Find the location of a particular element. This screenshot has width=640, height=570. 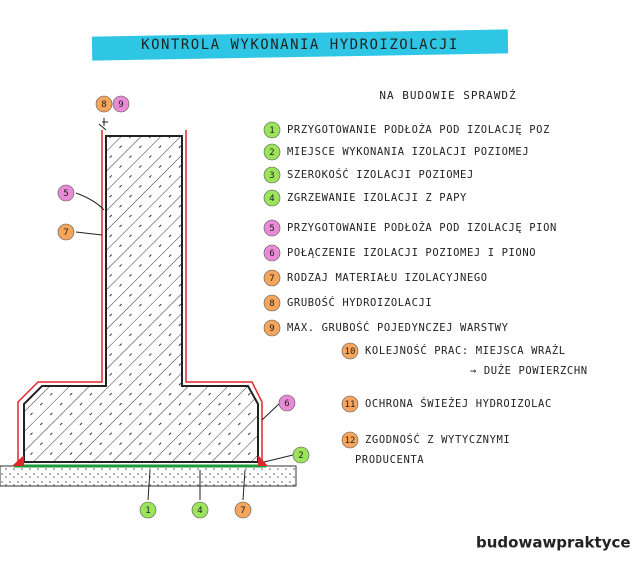

badge-number: 3 is located at coordinates (271, 176).